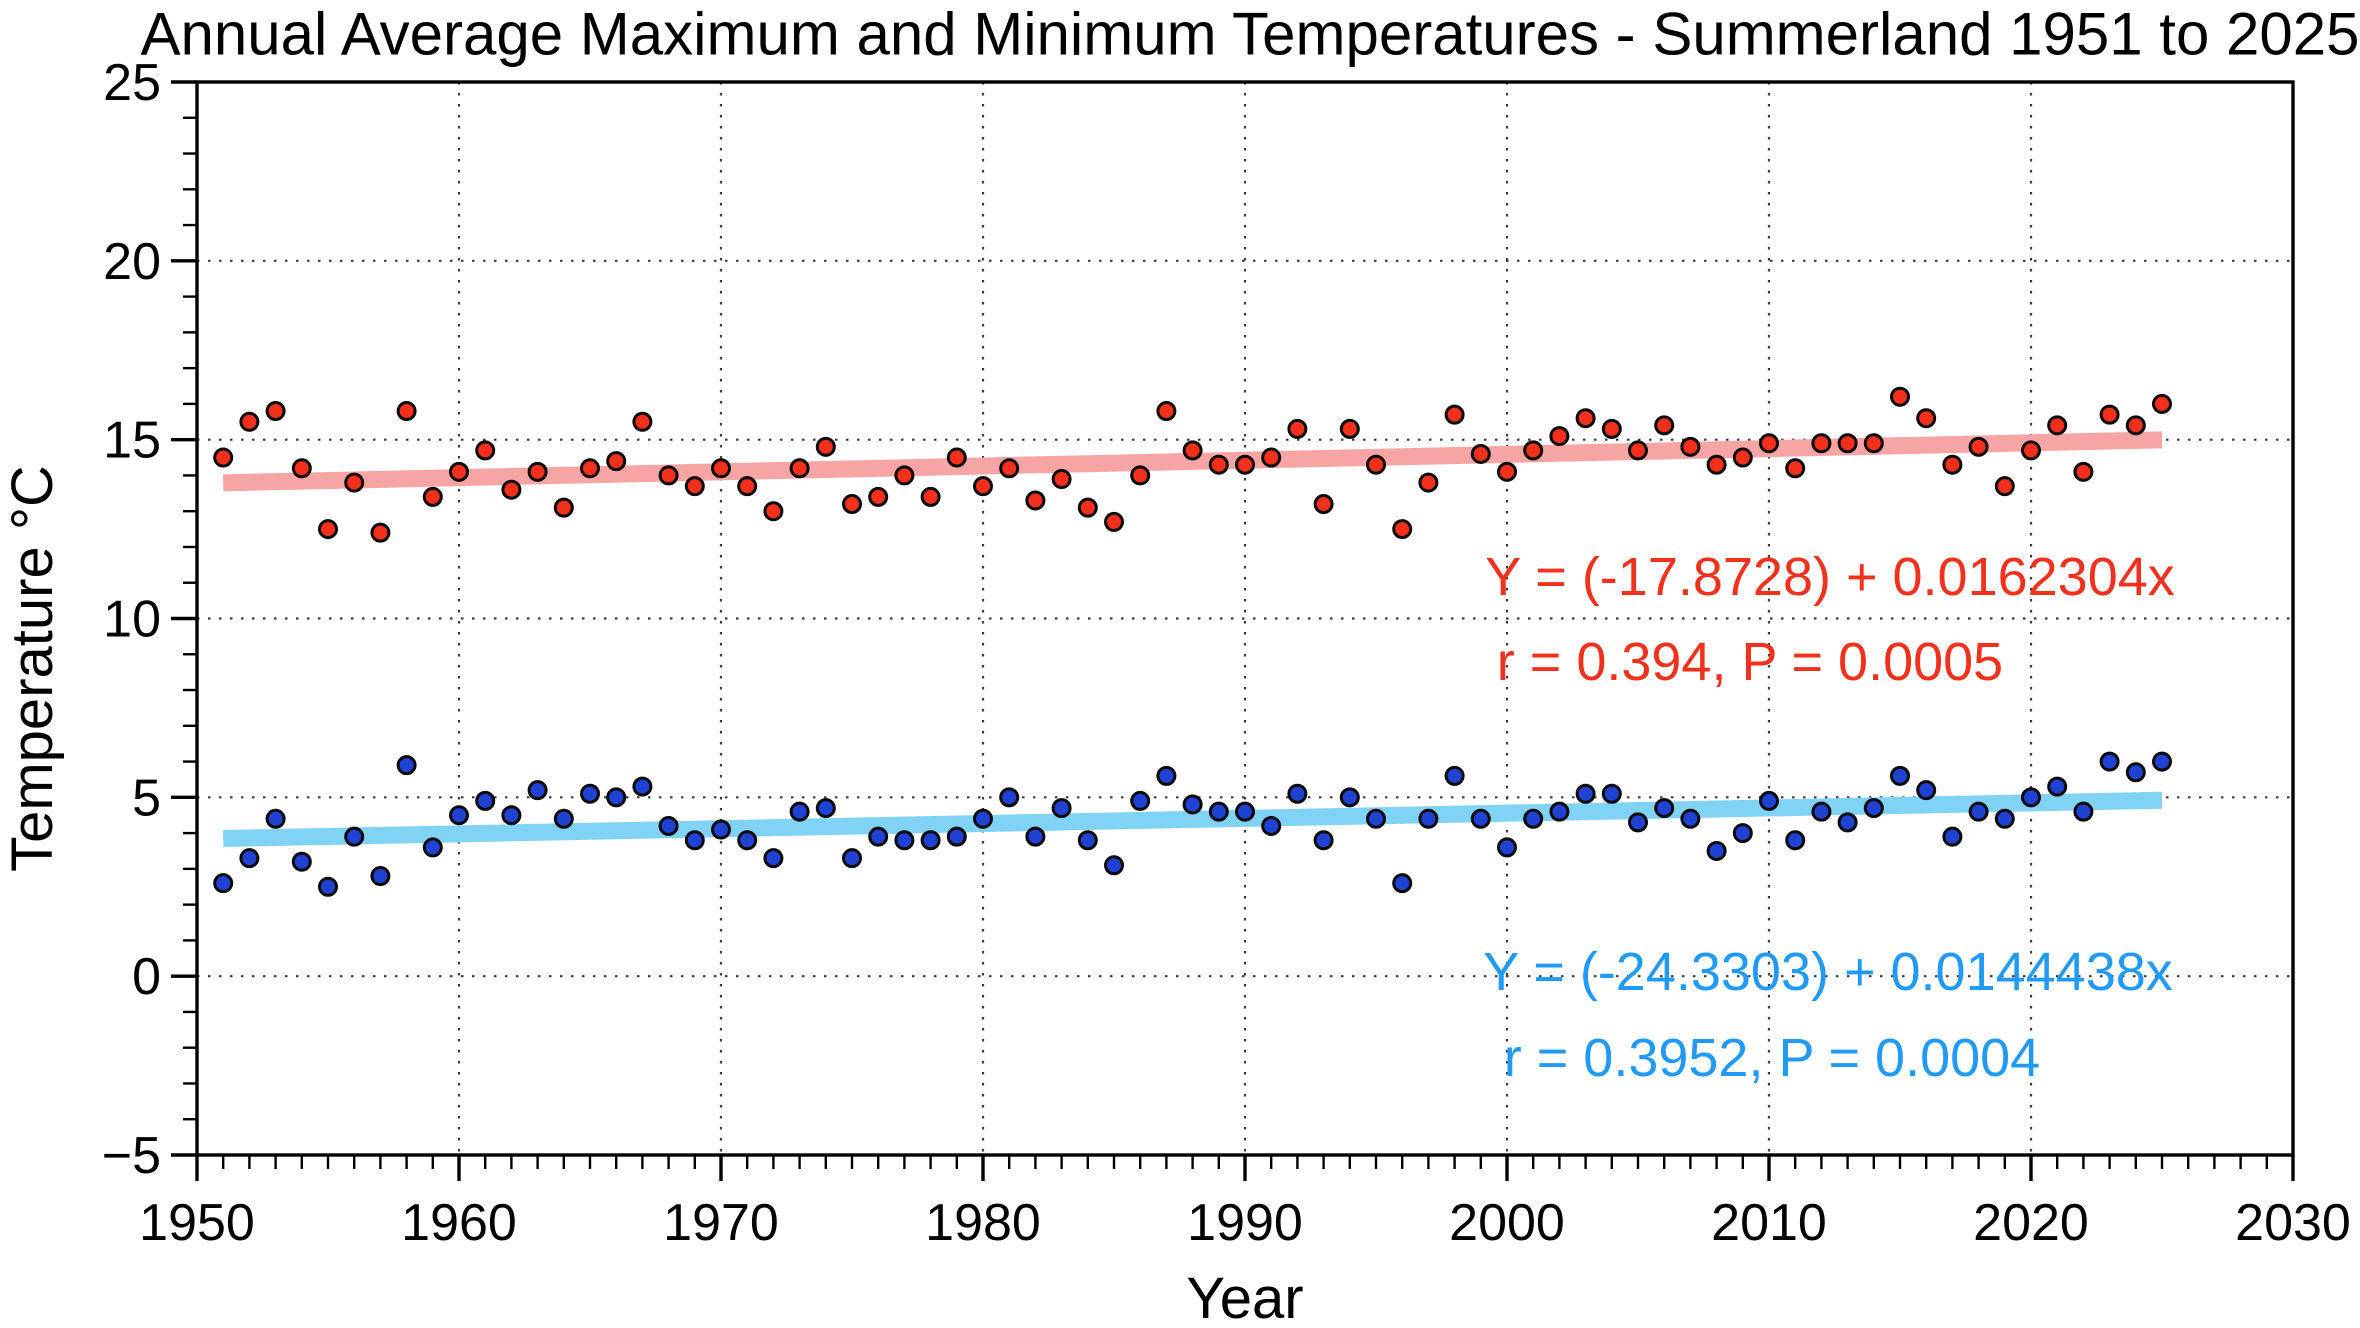 The height and width of the screenshot is (1328, 2360). Describe the element at coordinates (721, 1223) in the screenshot. I see `x-tick-label: 1970` at that location.